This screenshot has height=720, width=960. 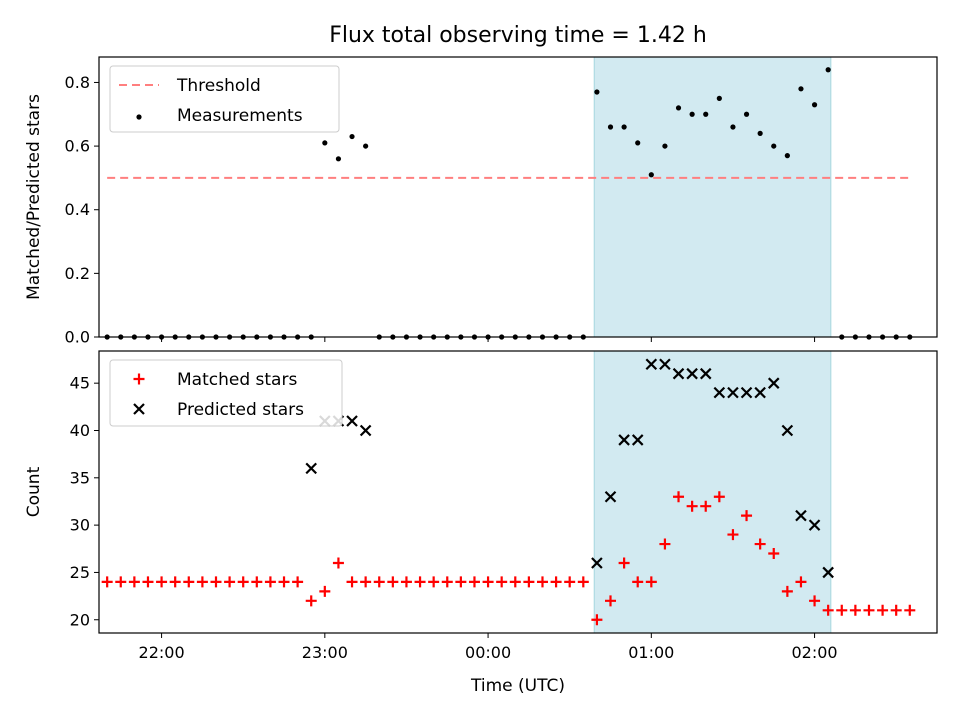 What do you see at coordinates (488, 652) in the screenshot?
I see `x-tick-label: 00:00` at bounding box center [488, 652].